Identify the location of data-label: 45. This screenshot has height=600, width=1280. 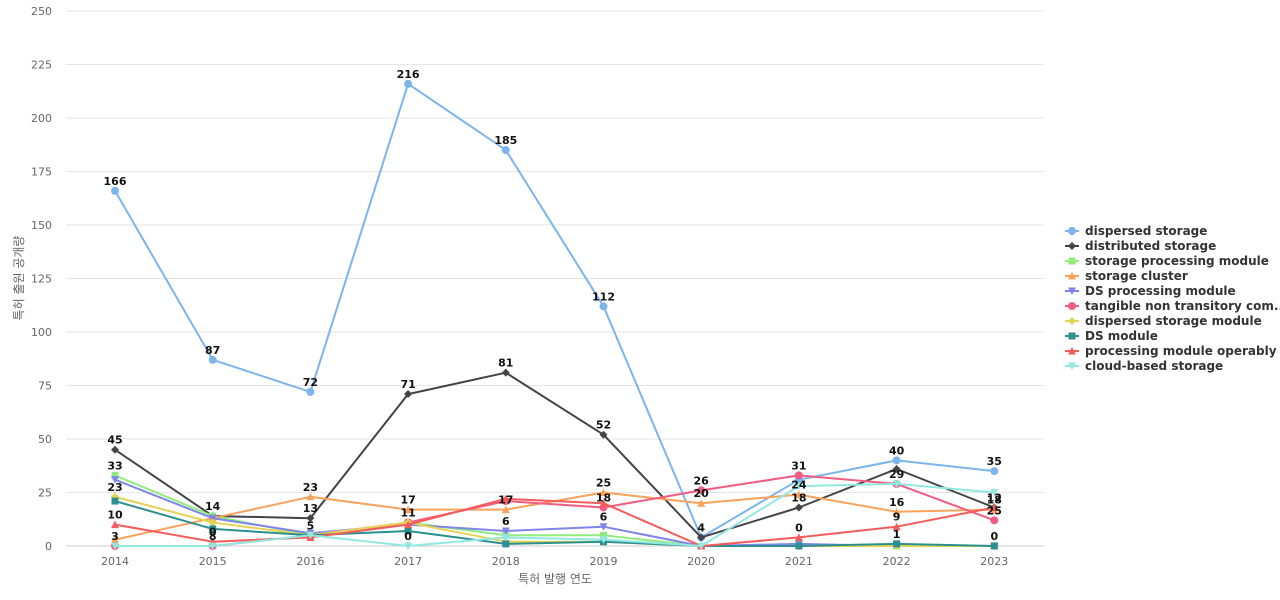
(114, 440).